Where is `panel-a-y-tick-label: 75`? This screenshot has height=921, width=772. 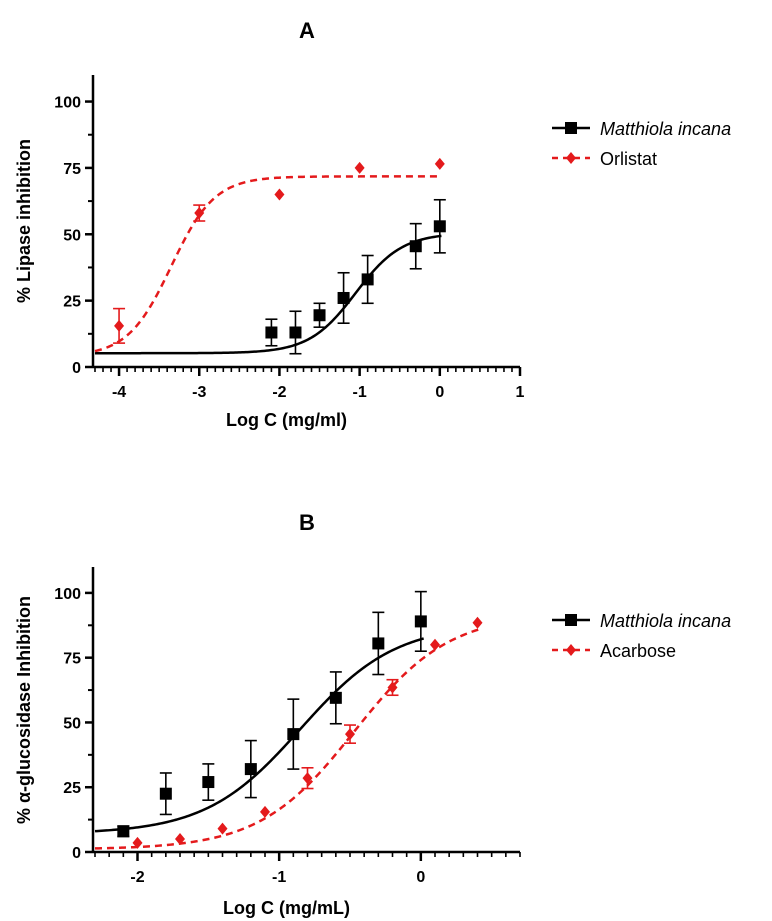 panel-a-y-tick-label: 75 is located at coordinates (72, 169).